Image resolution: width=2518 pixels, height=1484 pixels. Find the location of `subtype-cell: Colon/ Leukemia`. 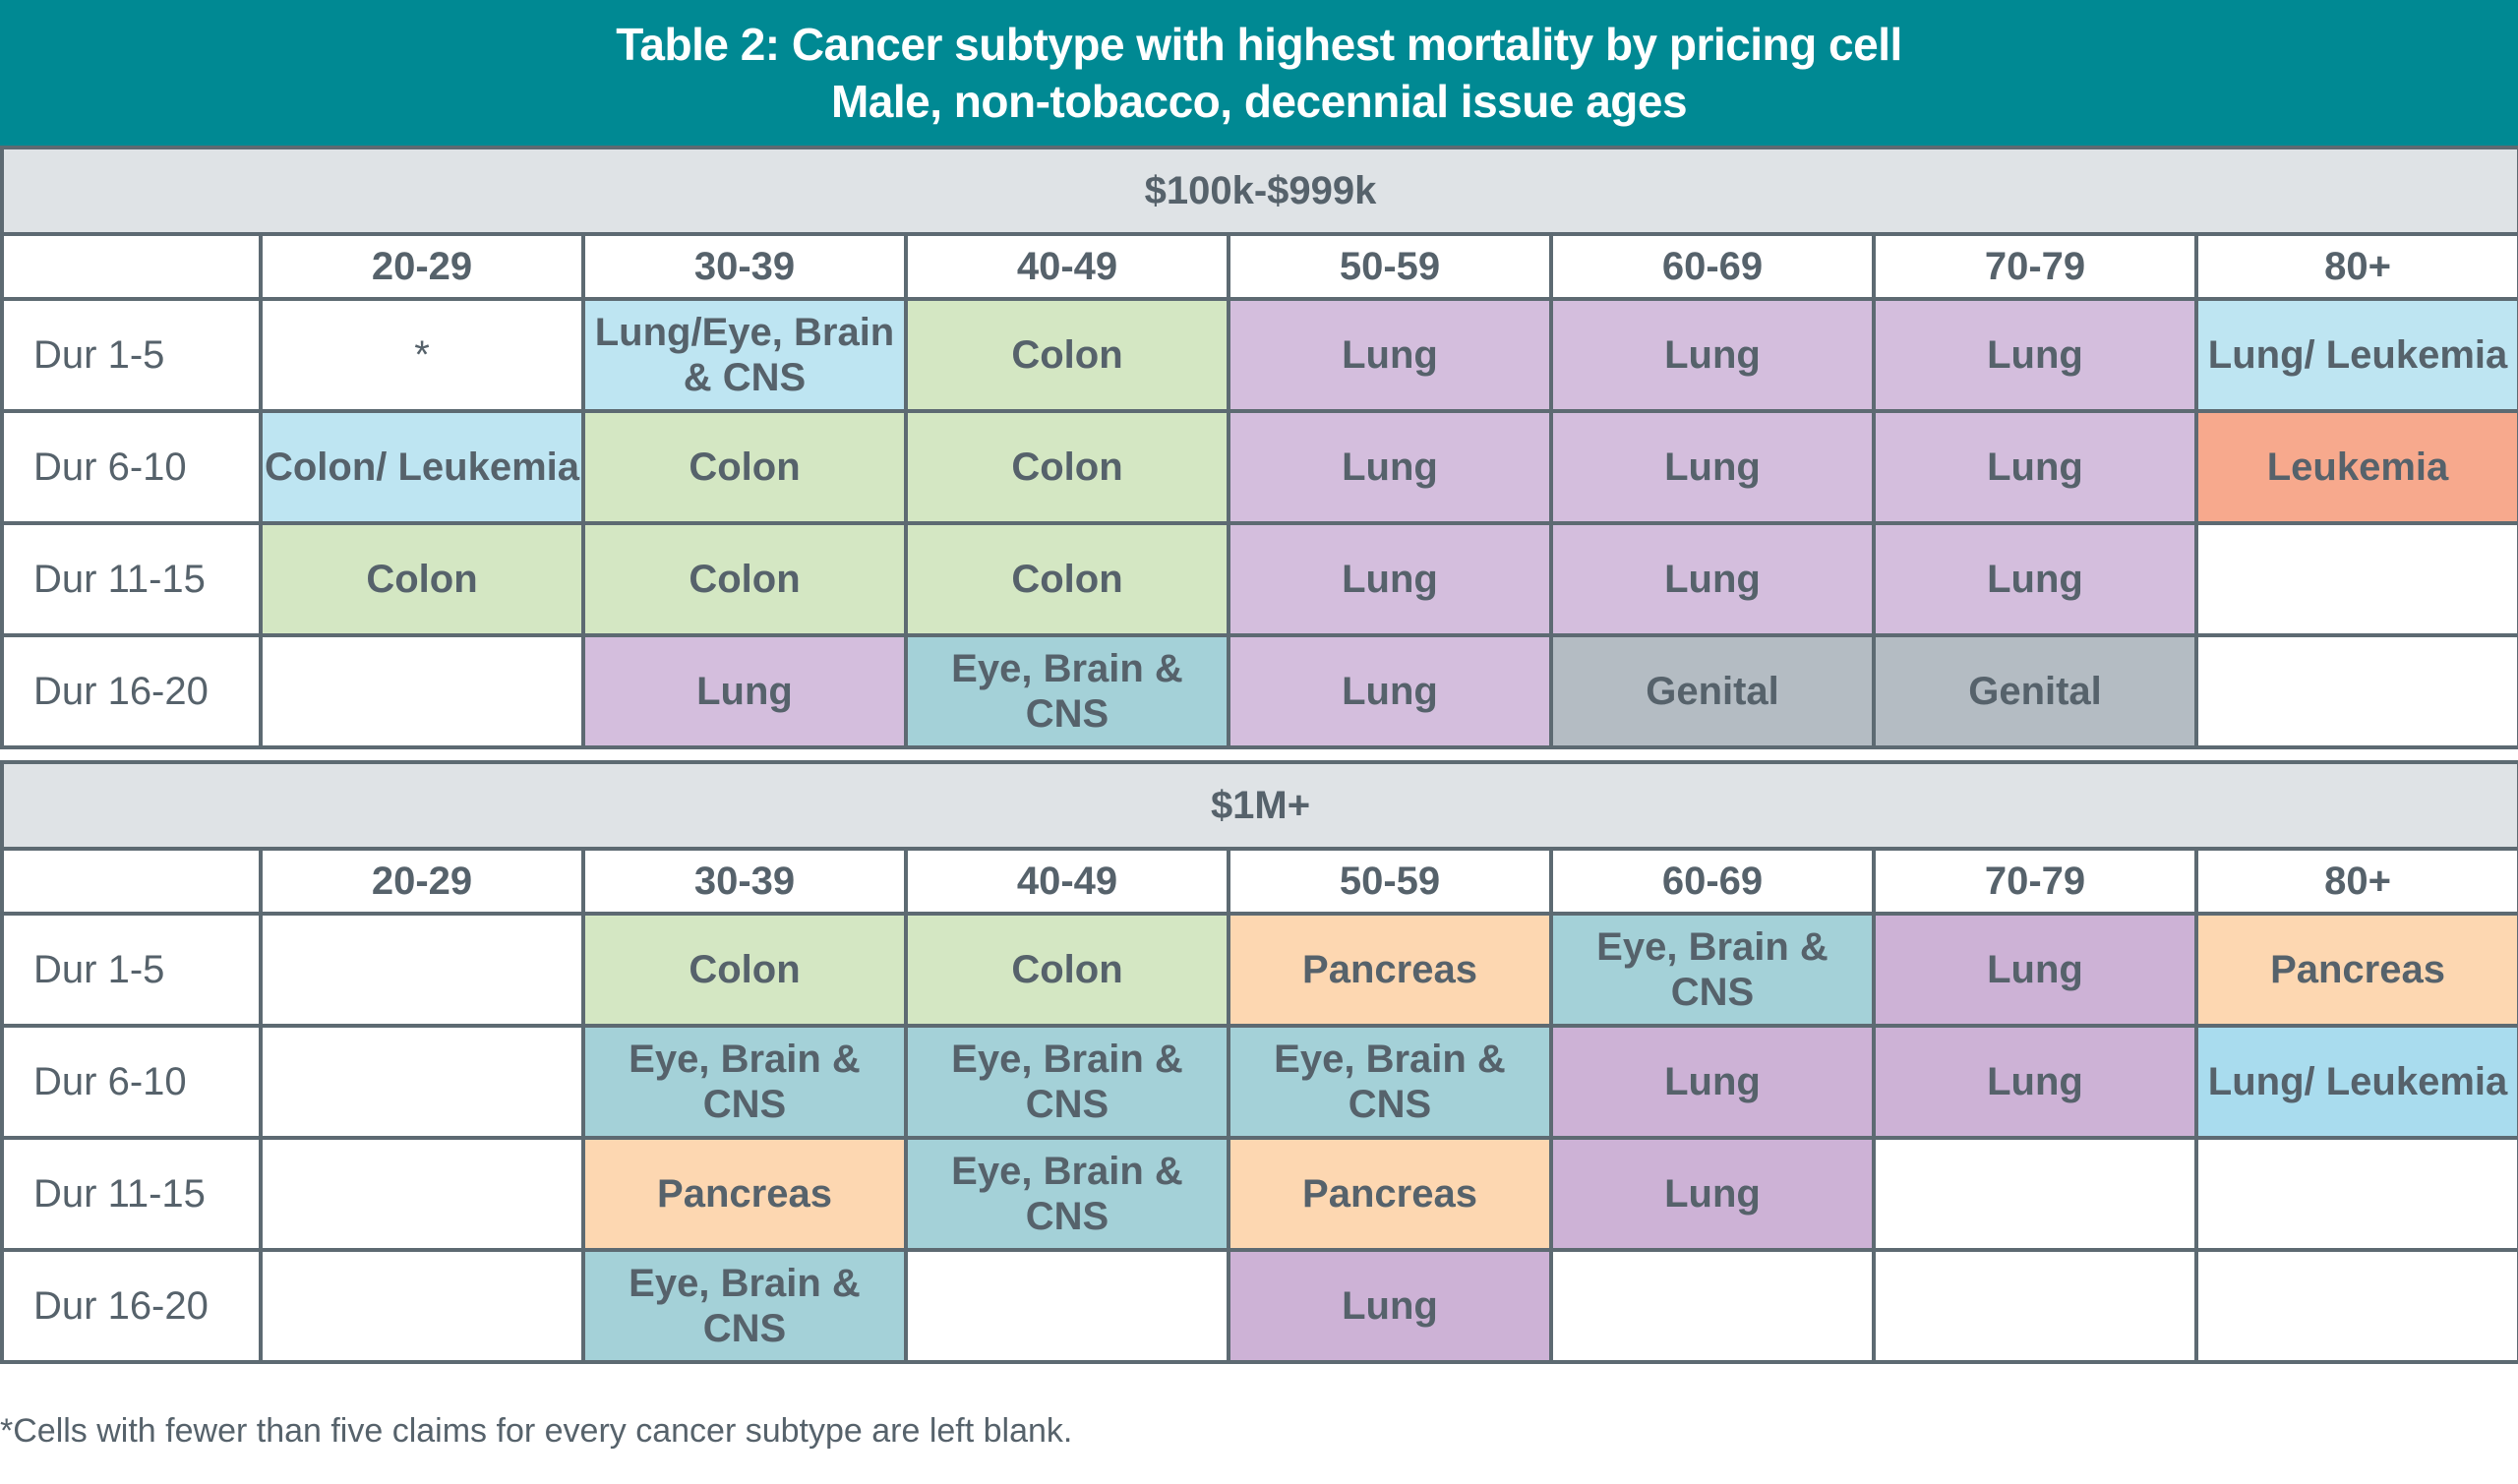

subtype-cell: Colon/ Leukemia is located at coordinates (422, 467).